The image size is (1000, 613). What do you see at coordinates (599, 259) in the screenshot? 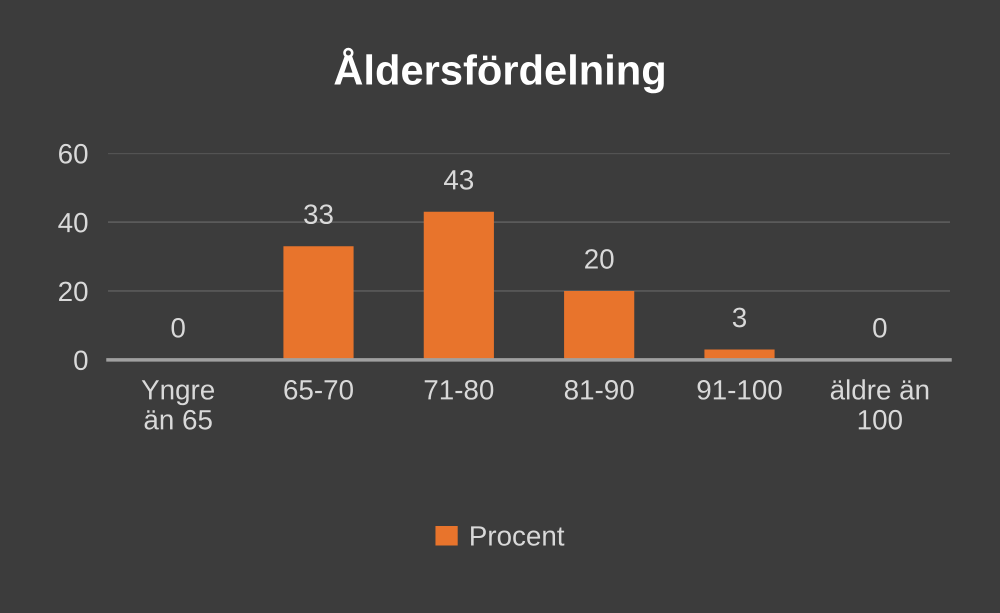
I see `data-label: 20` at bounding box center [599, 259].